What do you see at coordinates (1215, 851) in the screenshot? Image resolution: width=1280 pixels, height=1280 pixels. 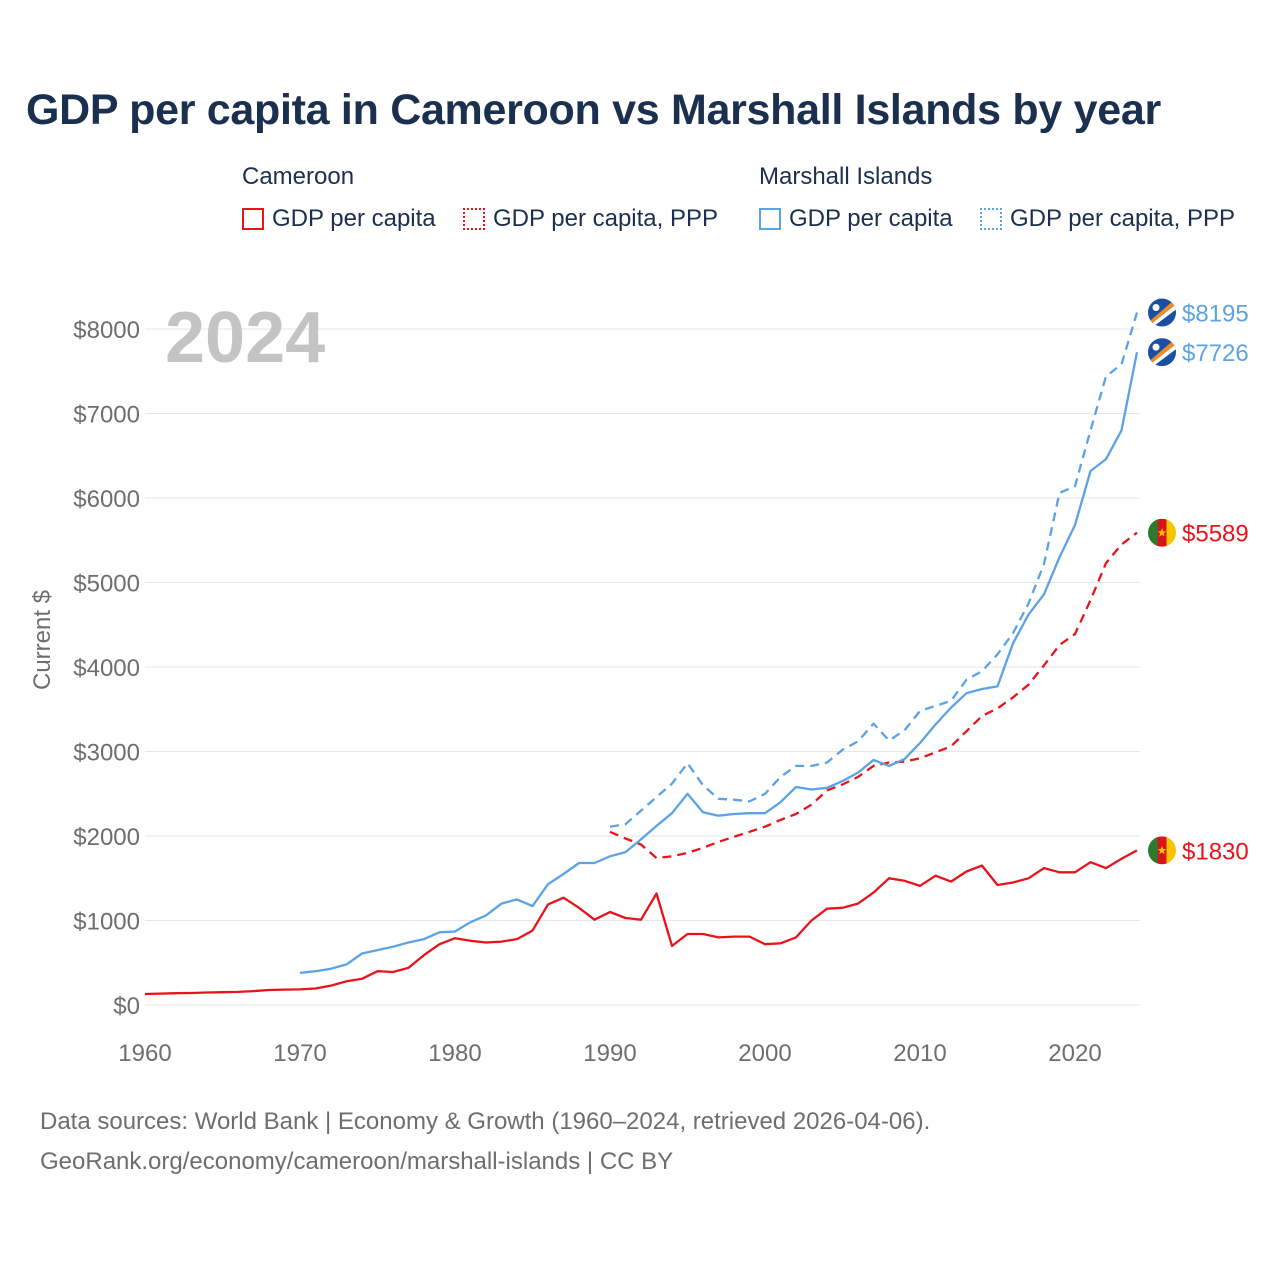 I see `end-value-label: $1830` at bounding box center [1215, 851].